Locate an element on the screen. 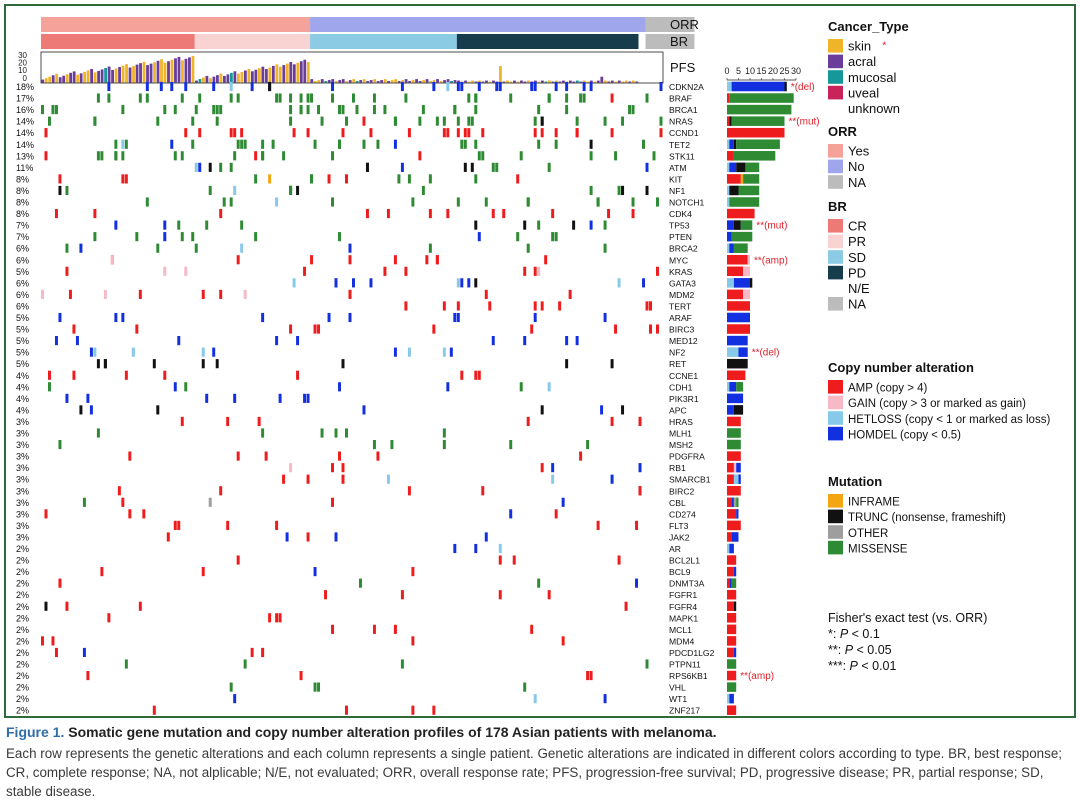 The height and width of the screenshot is (801, 1080). sidebar-bar-cdkn2a is located at coordinates (758, 86).